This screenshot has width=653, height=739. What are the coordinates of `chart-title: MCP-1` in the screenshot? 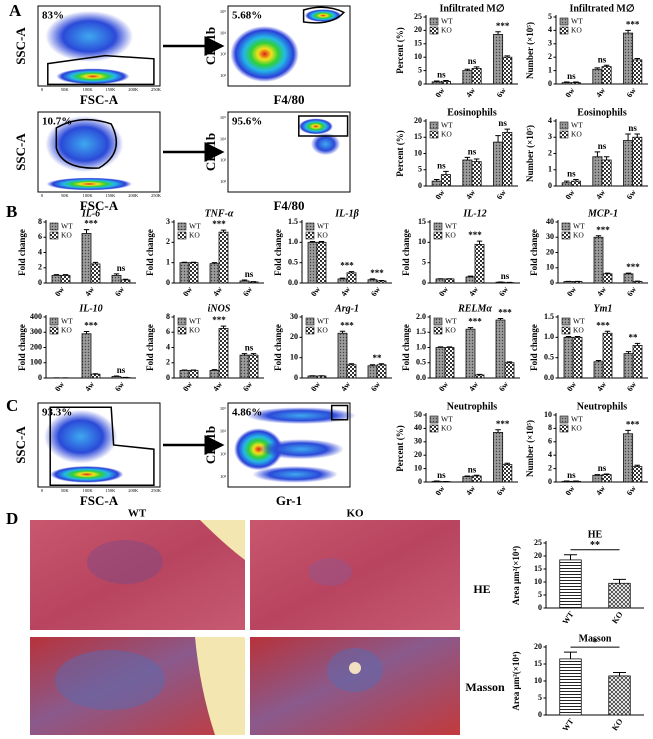 It's located at (602, 213).